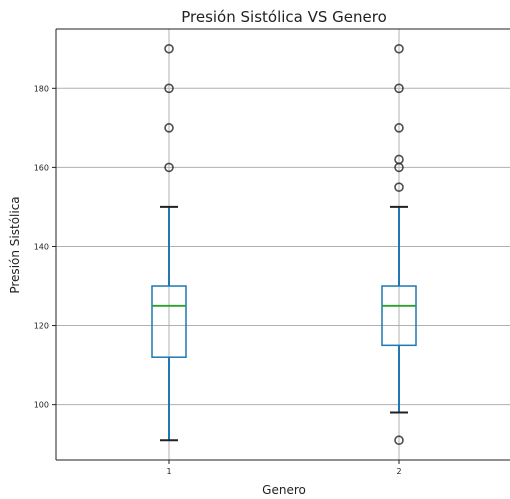  Describe the element at coordinates (41, 326) in the screenshot. I see `y-tick-label: 120` at that location.